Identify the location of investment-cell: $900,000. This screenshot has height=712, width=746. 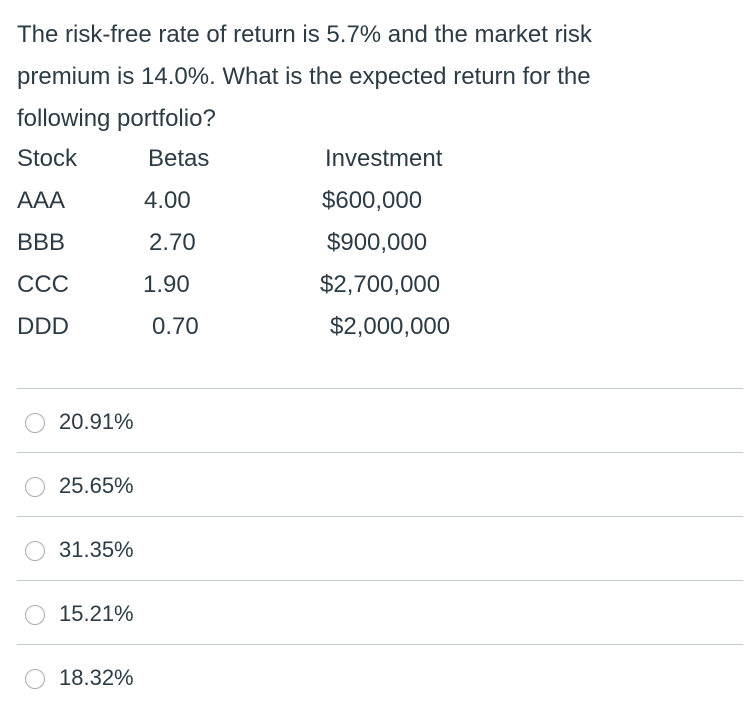
(377, 242).